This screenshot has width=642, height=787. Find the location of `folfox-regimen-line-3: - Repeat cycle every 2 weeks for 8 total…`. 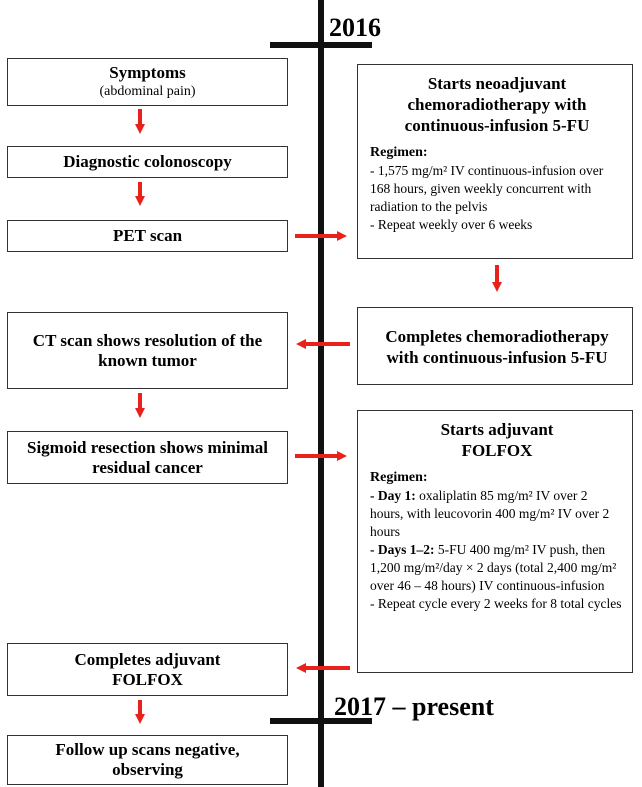

folfox-regimen-line-3: - Repeat cycle every 2 weeks for 8 total… is located at coordinates (497, 604).